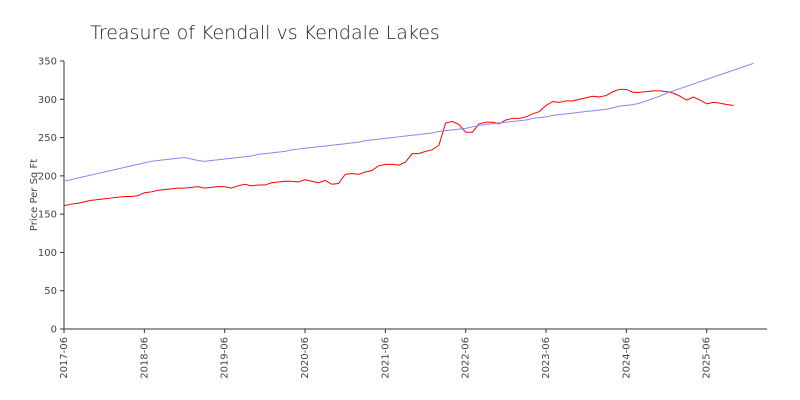 Image resolution: width=800 pixels, height=400 pixels. Describe the element at coordinates (707, 358) in the screenshot. I see `x-tick-label: 2025-06` at that location.